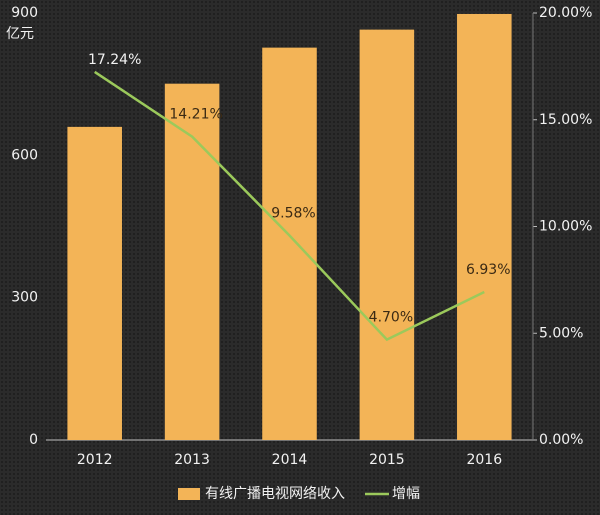  Describe the element at coordinates (24, 155) in the screenshot. I see `y-tick-label: 600` at that location.